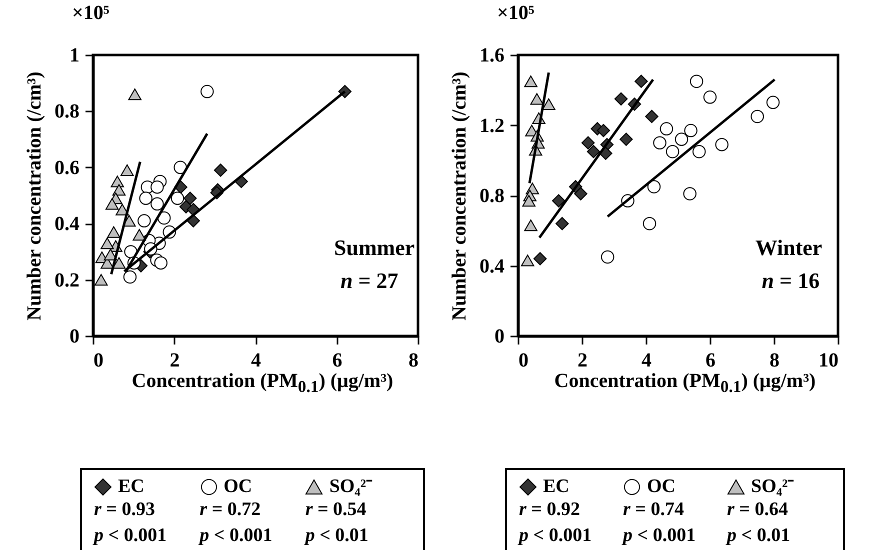 The width and height of the screenshot is (875, 550). What do you see at coordinates (374, 248) in the screenshot?
I see `annotation: Summer` at bounding box center [374, 248].